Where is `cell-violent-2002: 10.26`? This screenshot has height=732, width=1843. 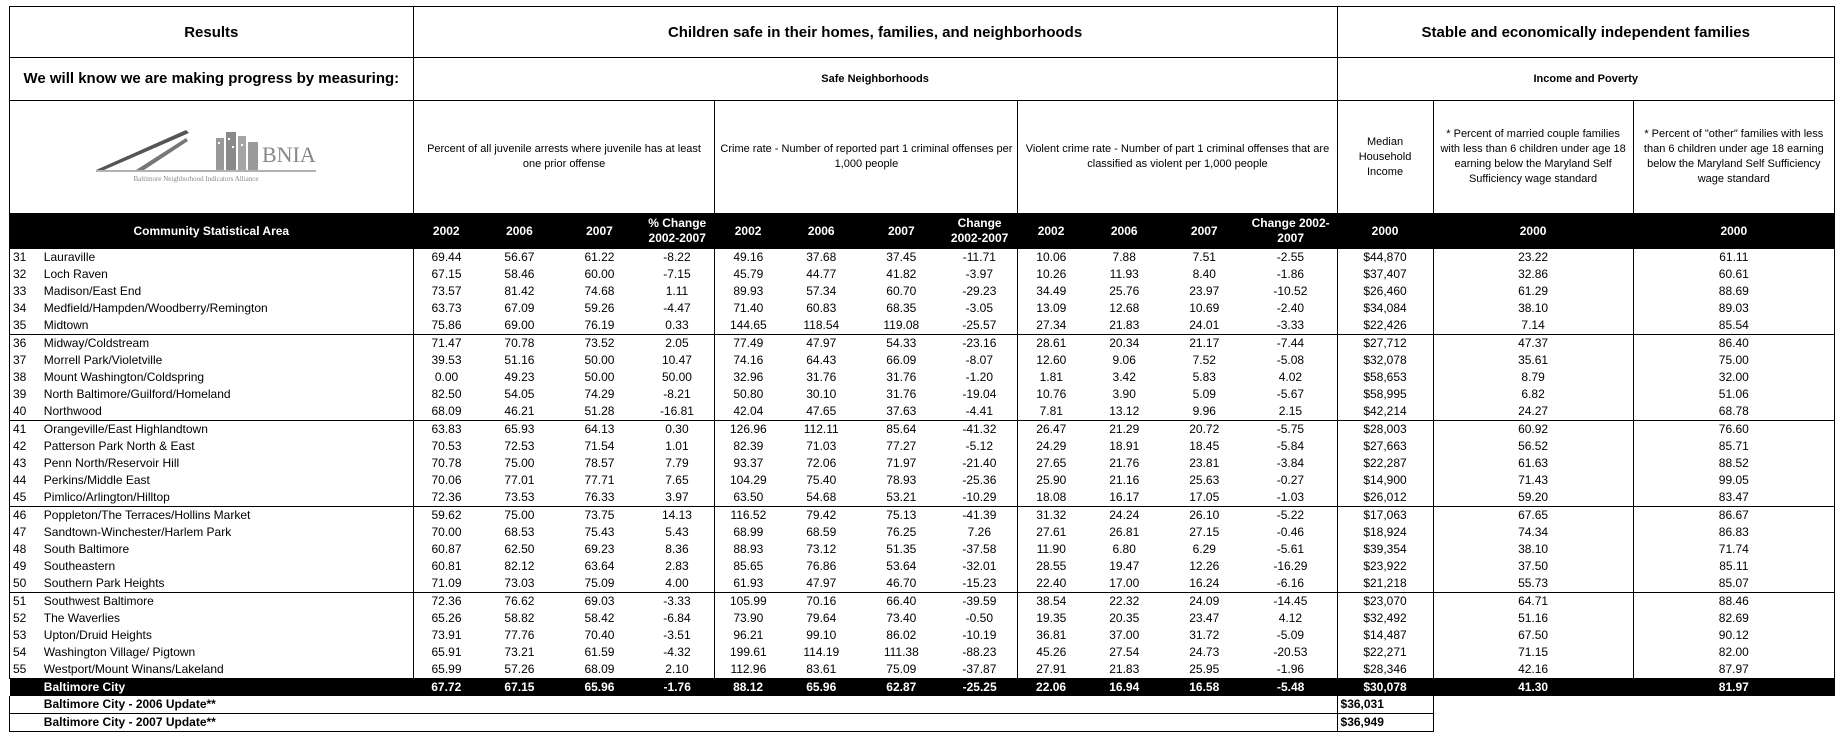 cell-violent-2002: 10.26 is located at coordinates (1051, 274).